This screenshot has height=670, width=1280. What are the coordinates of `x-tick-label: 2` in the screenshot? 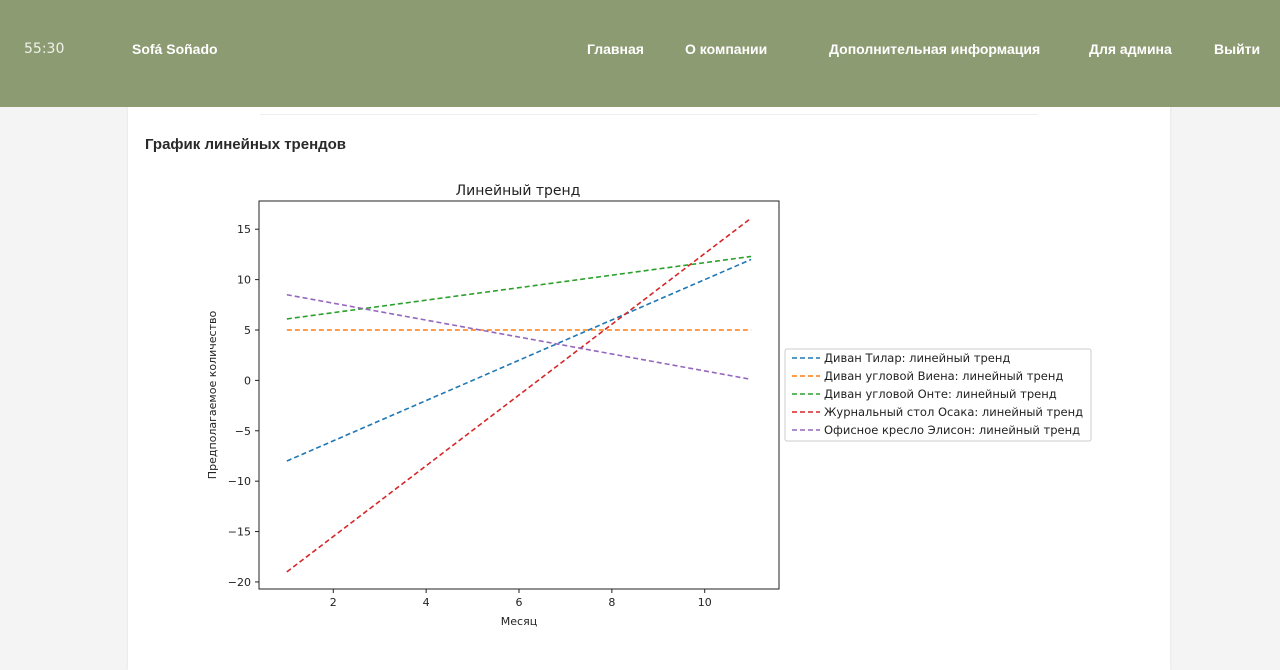 It's located at (333, 602).